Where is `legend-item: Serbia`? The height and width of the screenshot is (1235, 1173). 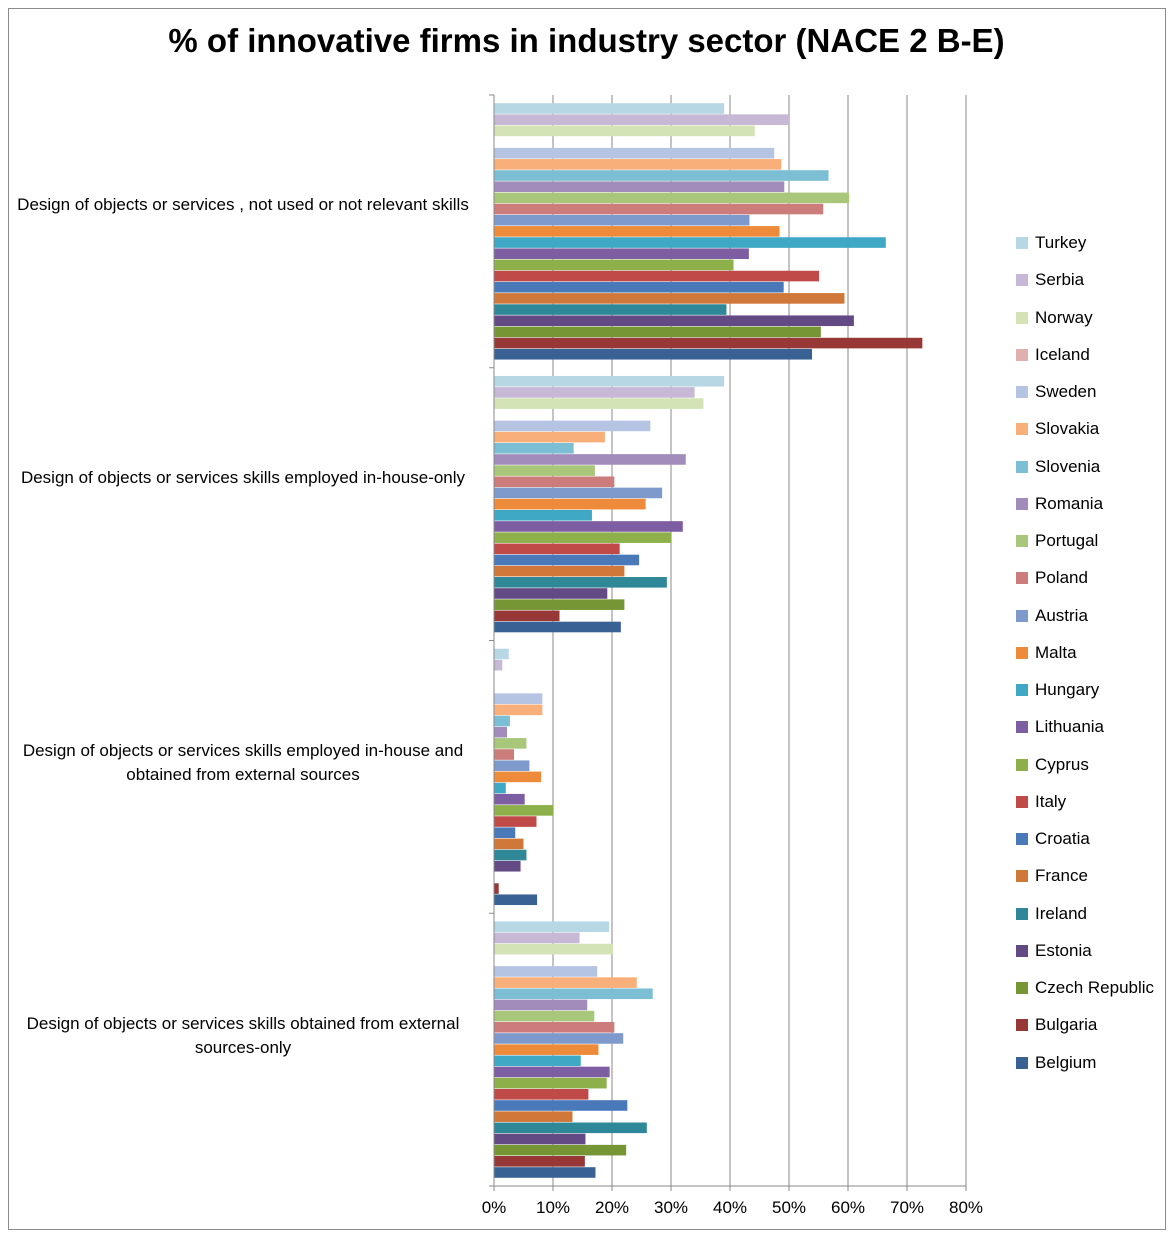
legend-item: Serbia is located at coordinates (1050, 280).